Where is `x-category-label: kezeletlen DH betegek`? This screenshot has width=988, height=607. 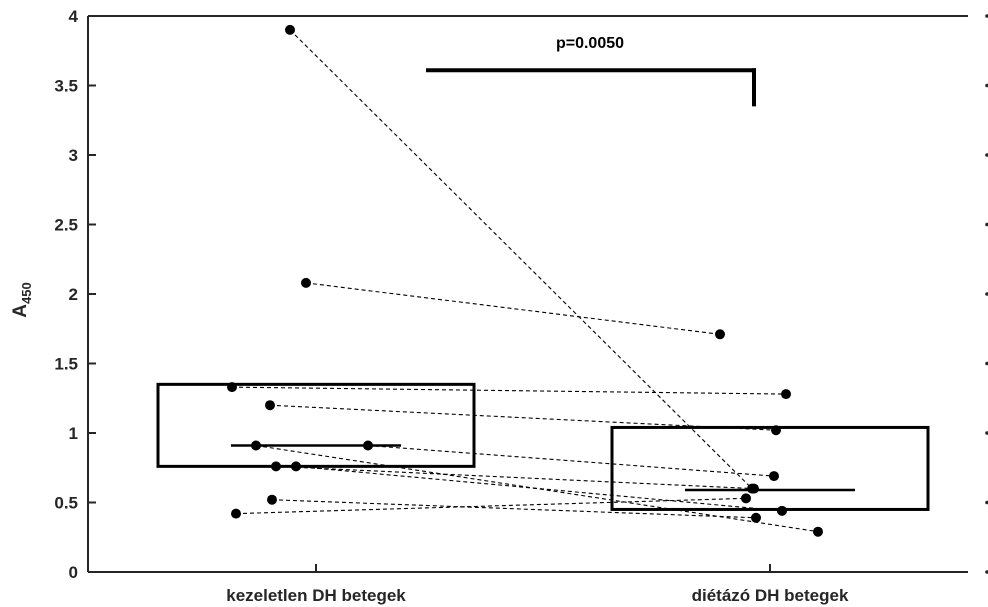
x-category-label: kezeletlen DH betegek is located at coordinates (316, 595).